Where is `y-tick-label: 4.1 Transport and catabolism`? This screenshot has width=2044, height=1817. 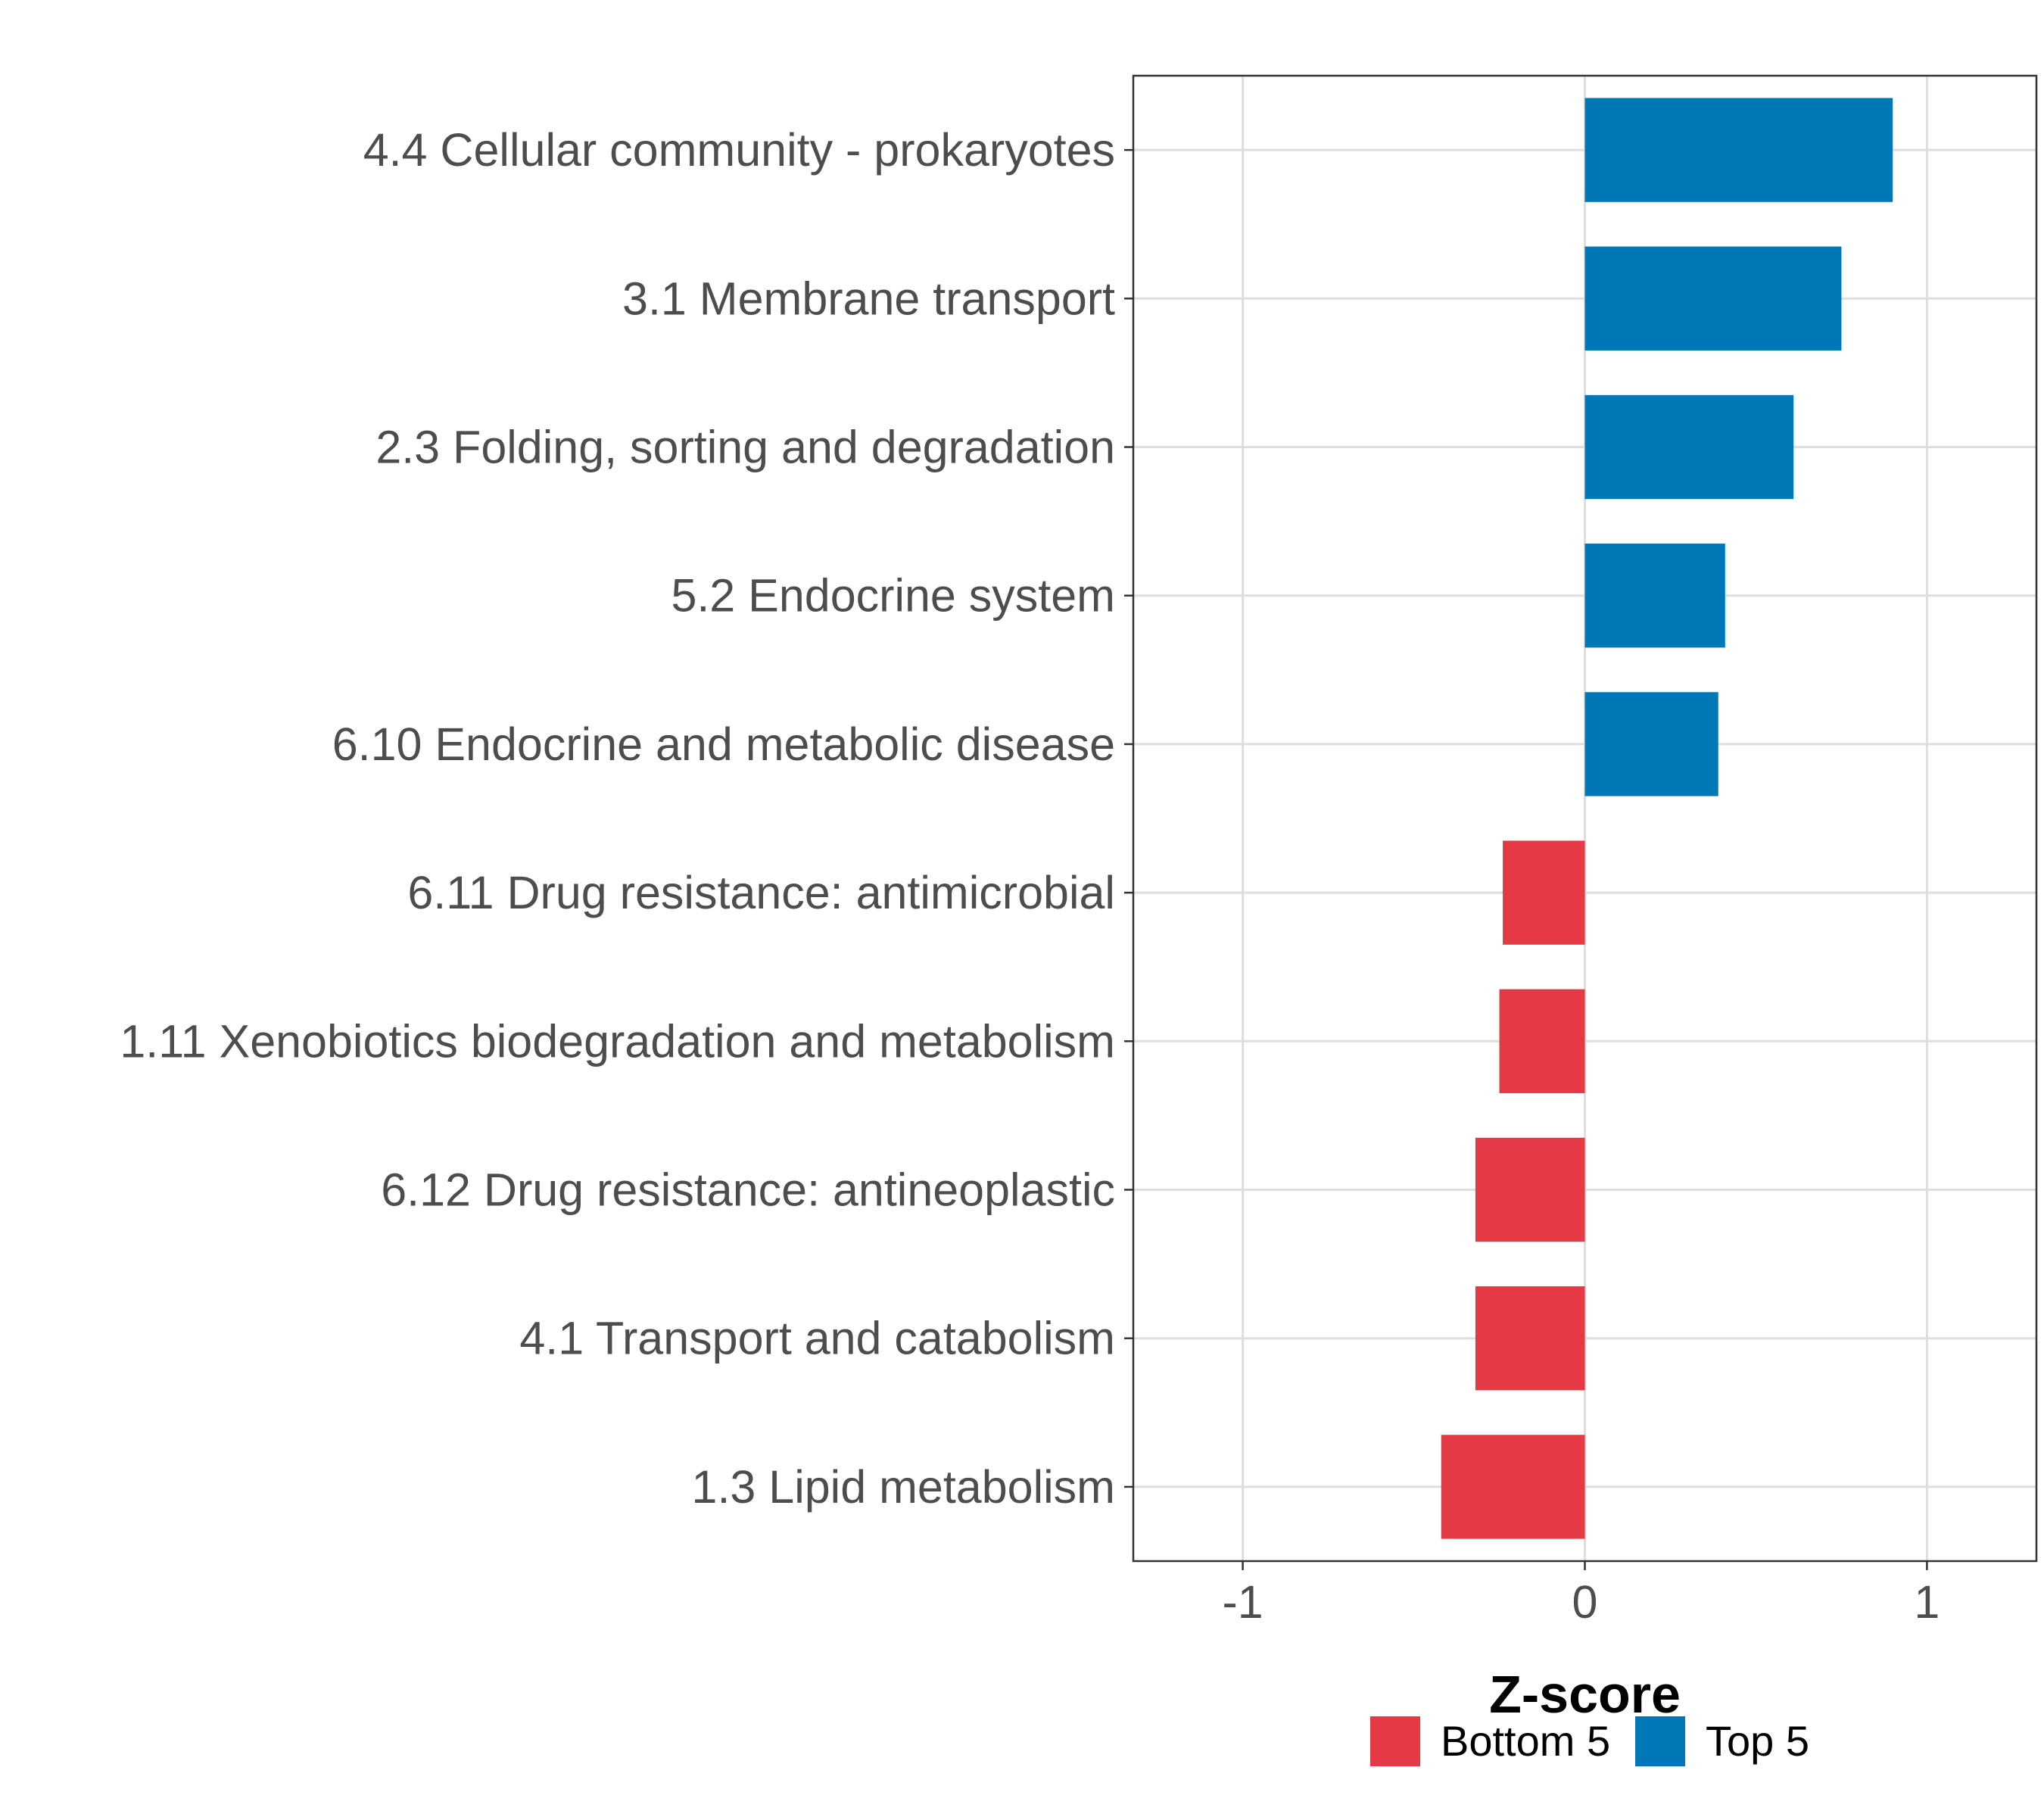
y-tick-label: 4.1 Transport and catabolism is located at coordinates (817, 1338).